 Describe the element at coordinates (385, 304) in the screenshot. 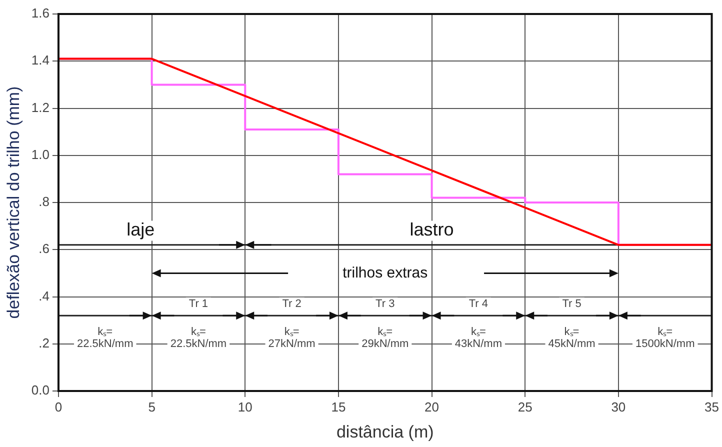

I see `annotation: Tr 3` at that location.